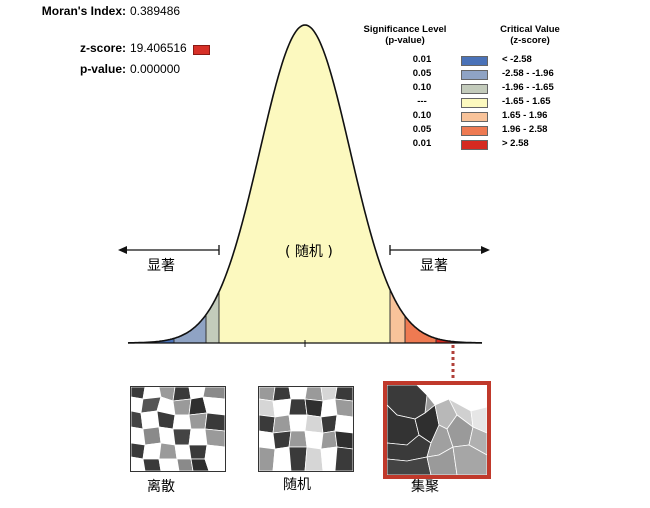 This screenshot has width=650, height=508. Describe the element at coordinates (155, 11) in the screenshot. I see `morans-index-value: 0.389486` at that location.